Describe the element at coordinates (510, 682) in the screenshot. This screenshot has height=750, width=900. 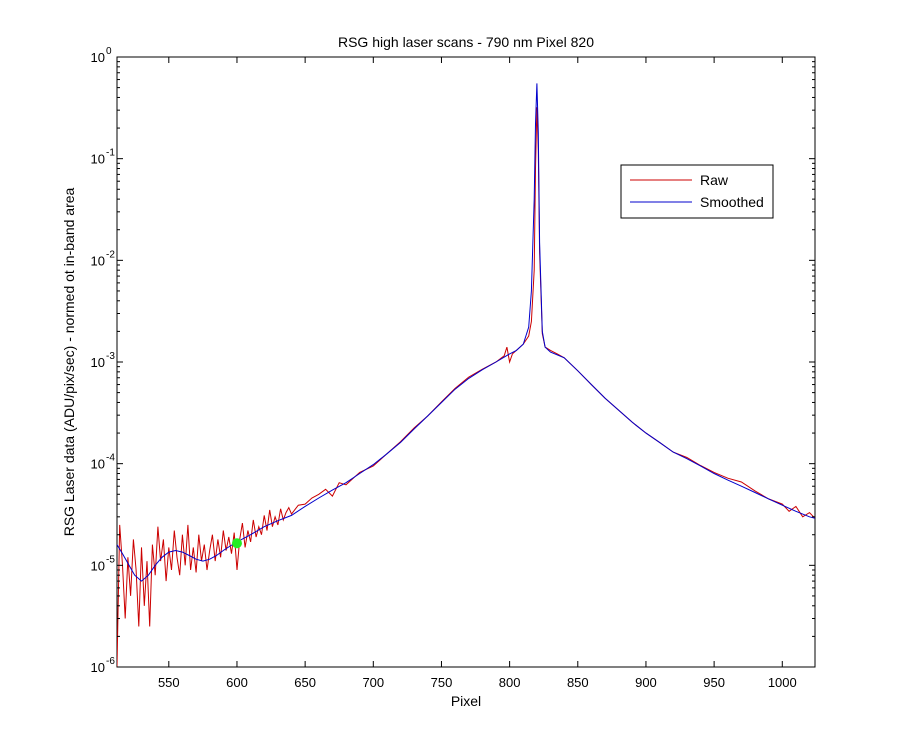
I see `x-tick-label: 800` at that location.